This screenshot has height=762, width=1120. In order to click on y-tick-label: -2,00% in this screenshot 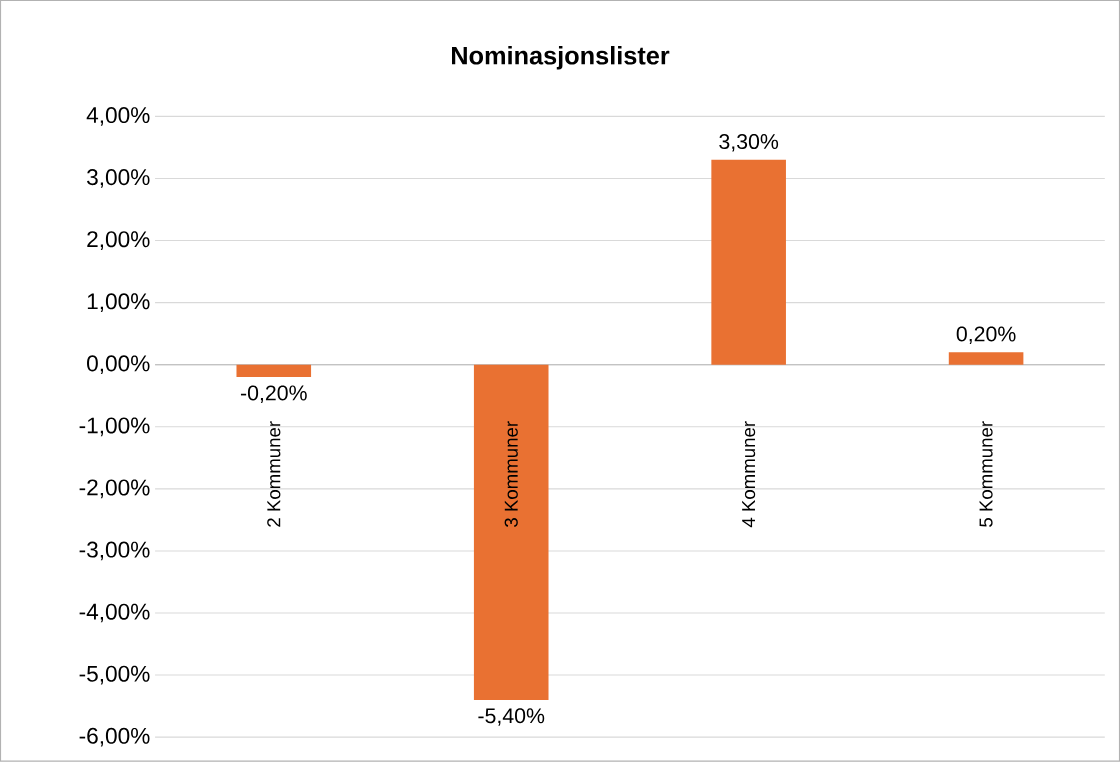, I will do `click(114, 489)`.